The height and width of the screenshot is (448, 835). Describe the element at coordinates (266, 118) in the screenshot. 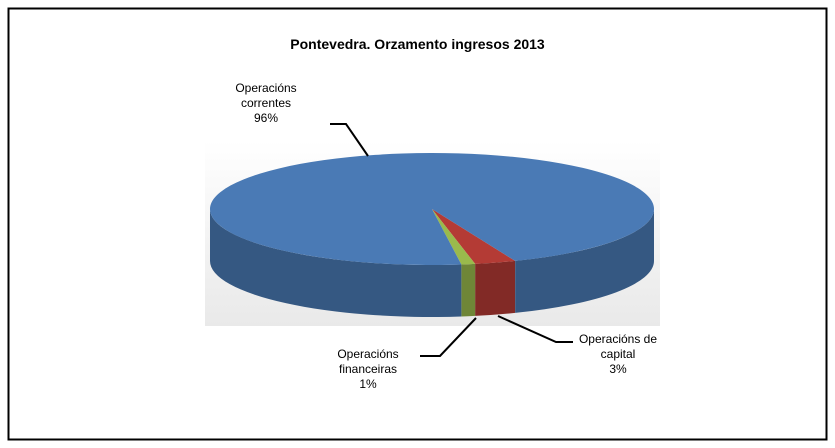

I see `value-label: 96%` at that location.